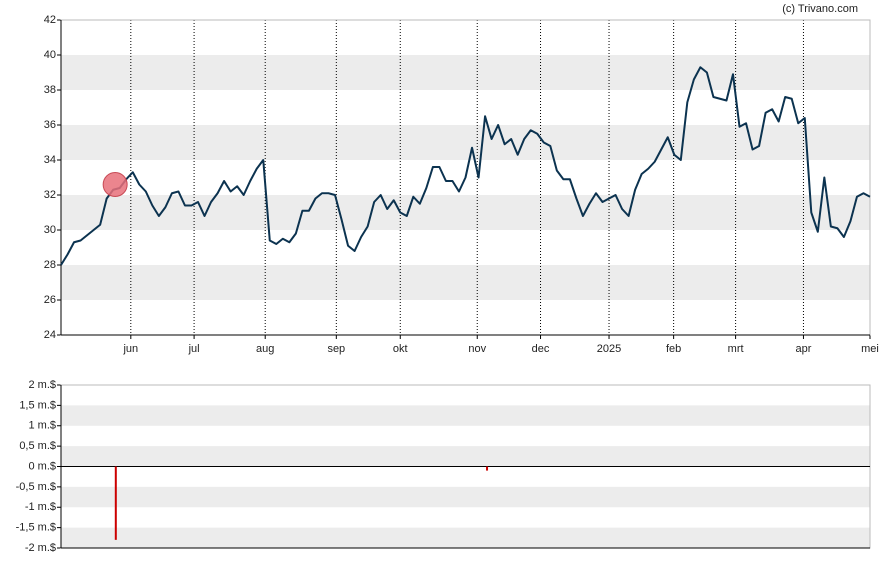  I want to click on x-tick-label: feb, so click(673, 349).